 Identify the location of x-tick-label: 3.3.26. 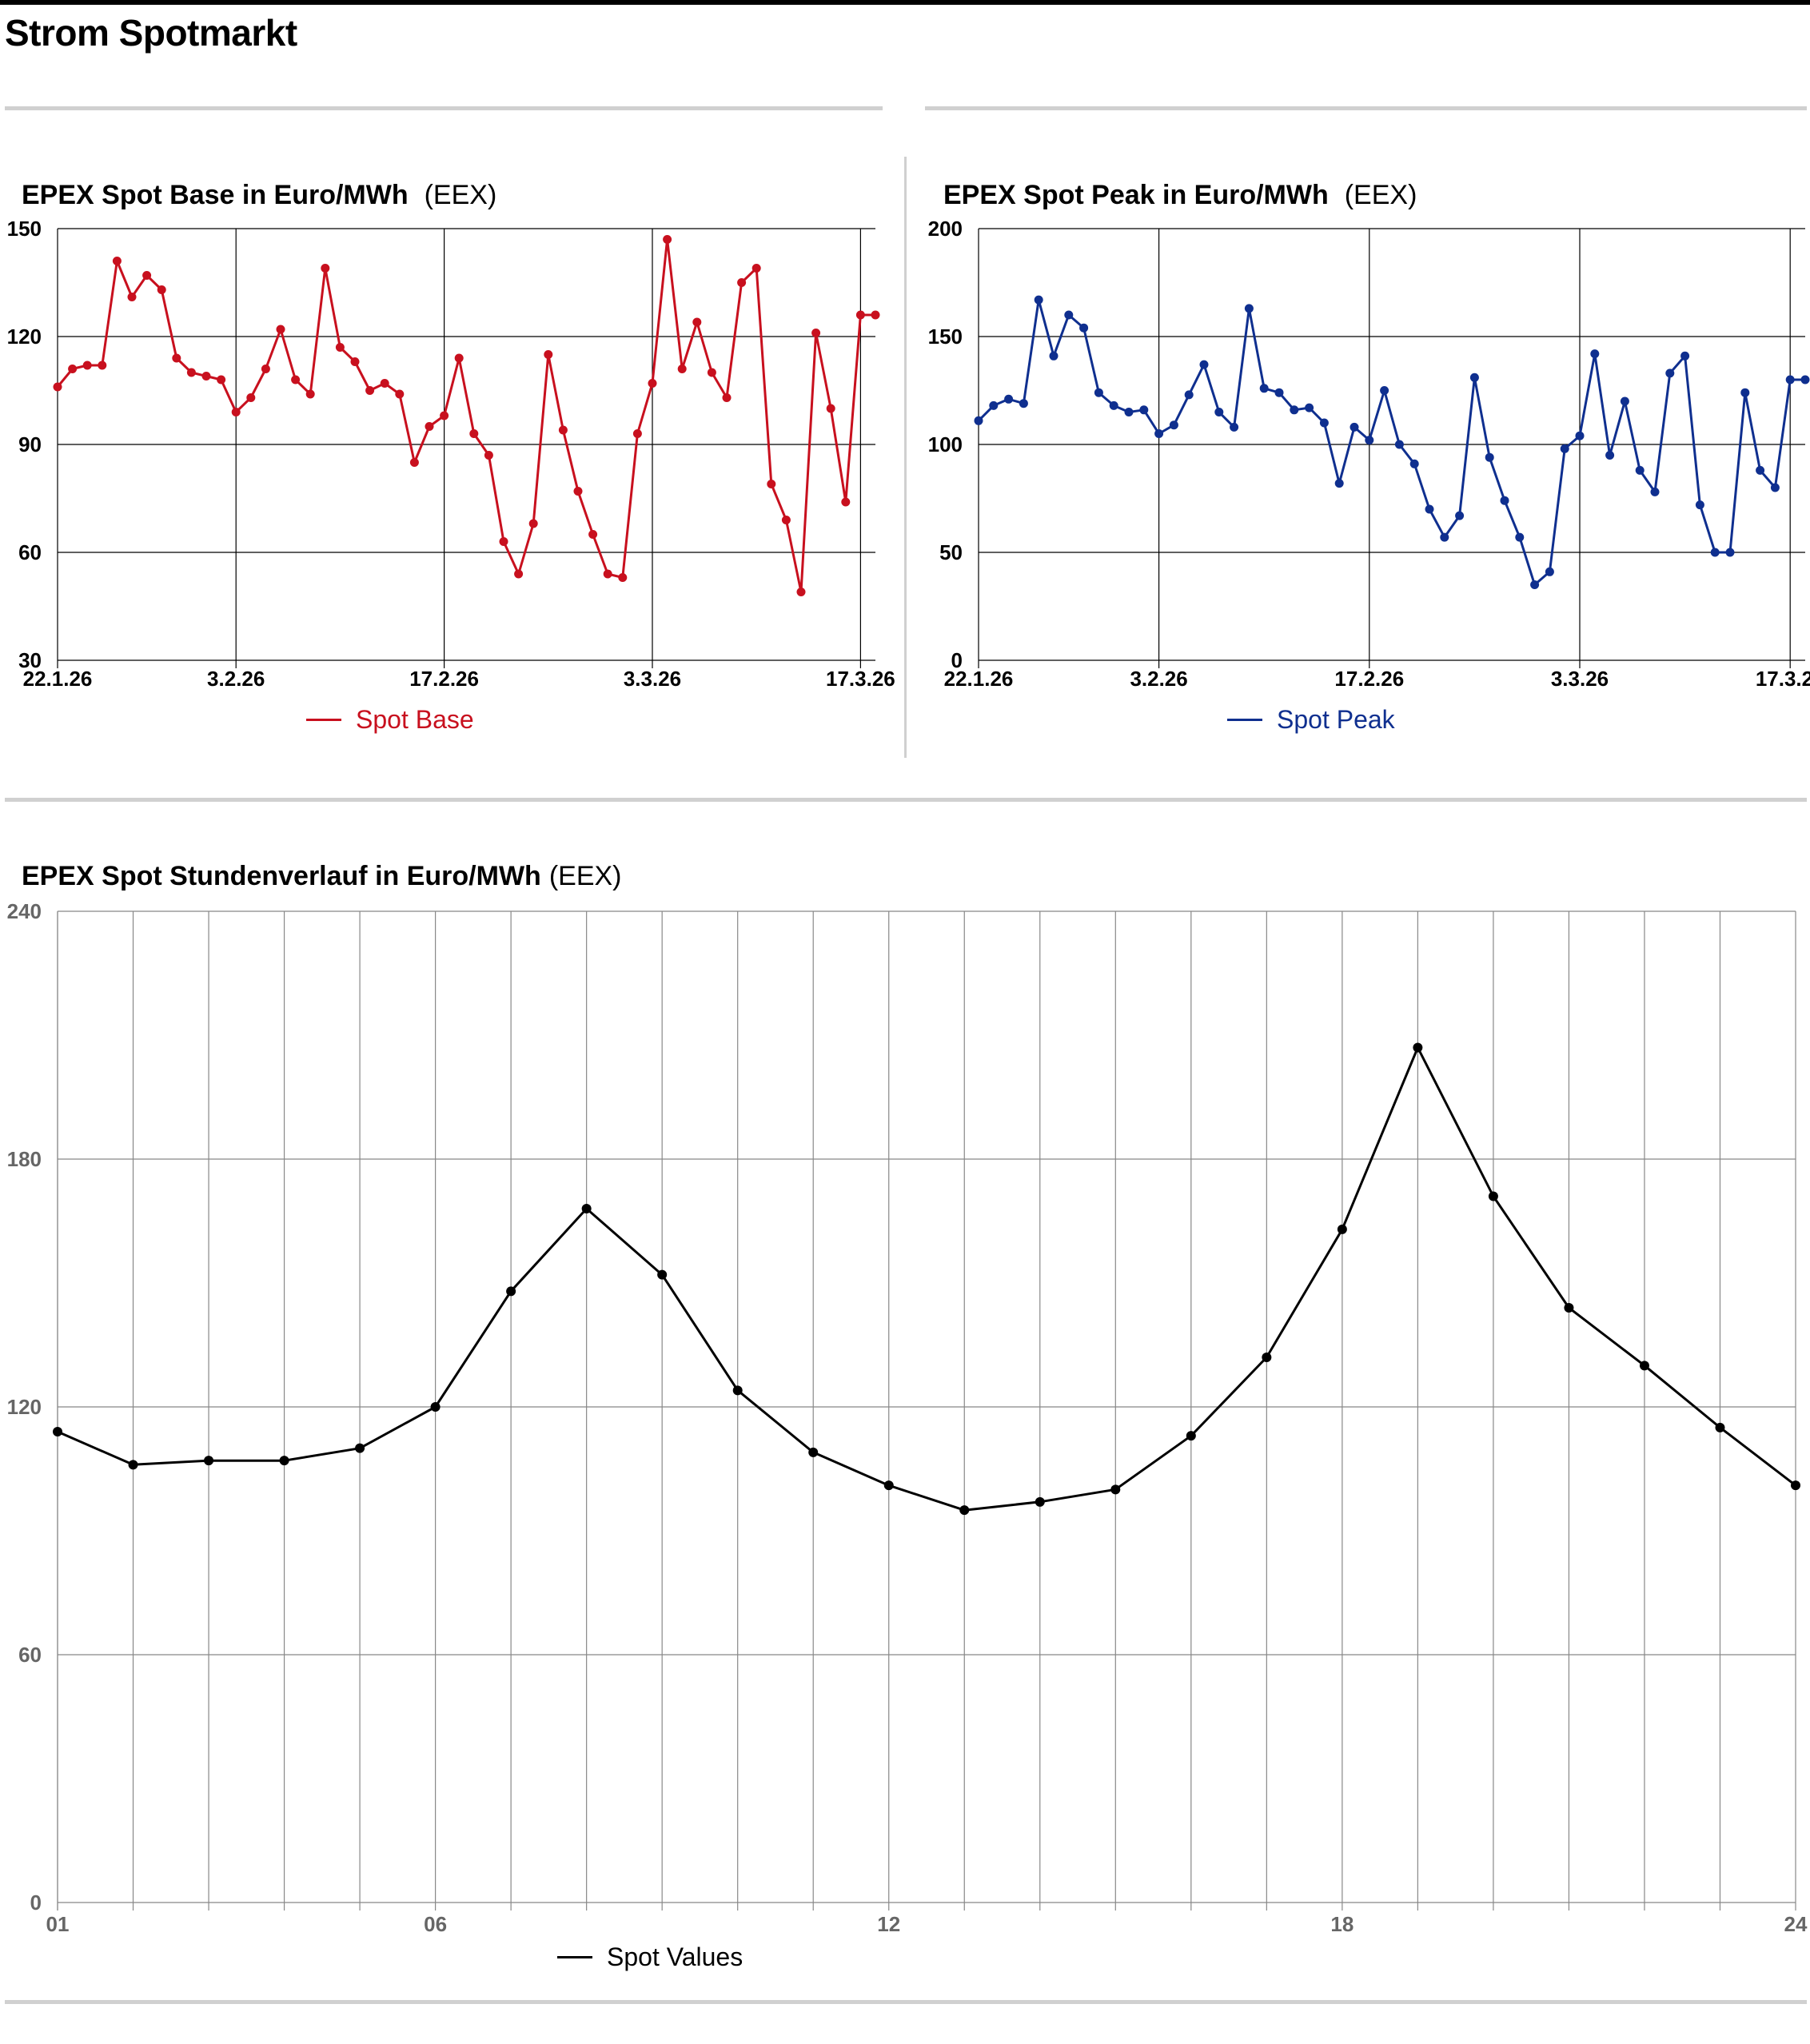
(652, 679).